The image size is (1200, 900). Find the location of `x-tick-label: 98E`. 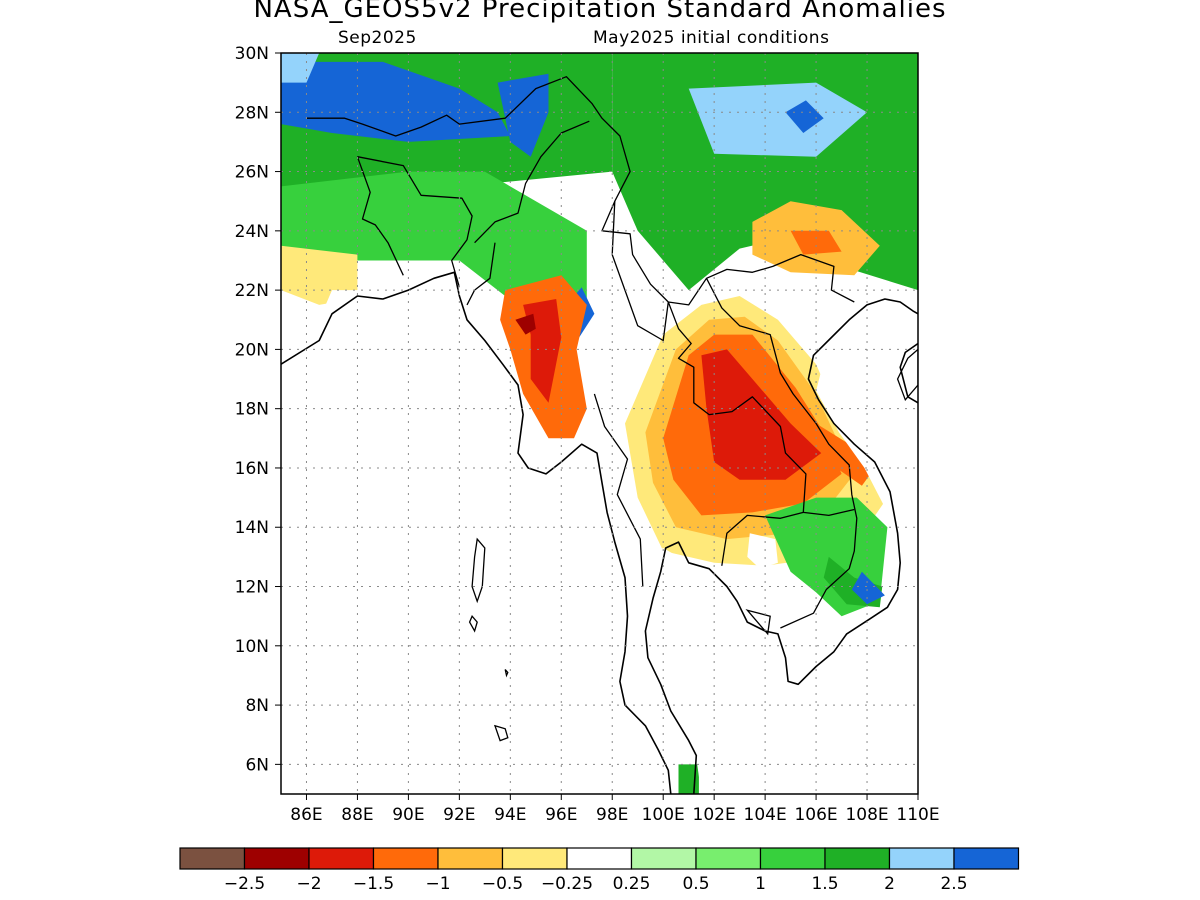

x-tick-label: 98E is located at coordinates (612, 815).